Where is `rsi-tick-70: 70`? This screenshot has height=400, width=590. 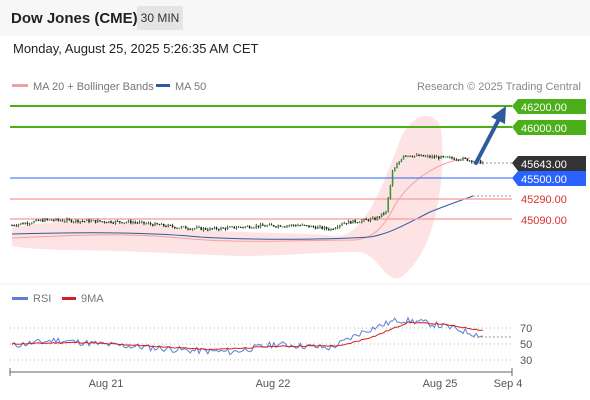 rsi-tick-70: 70 is located at coordinates (526, 329).